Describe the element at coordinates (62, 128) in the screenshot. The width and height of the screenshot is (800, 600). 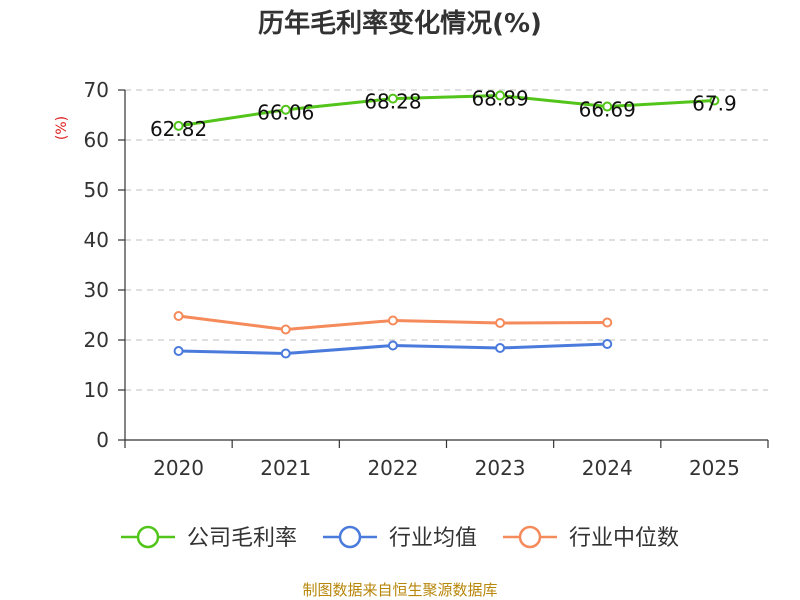
I see `y-axis-label: (%)` at that location.